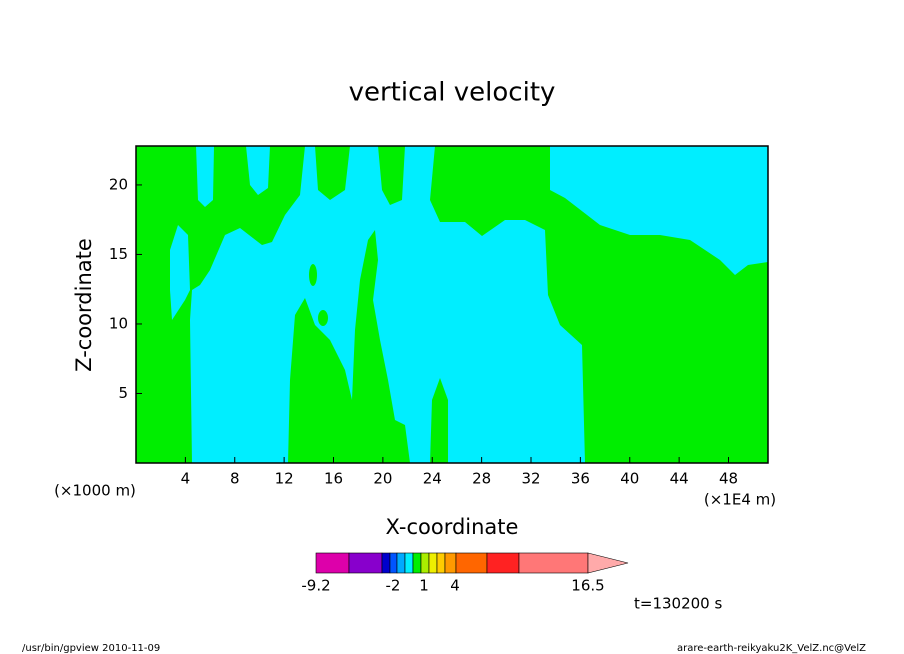 This screenshot has width=904, height=654. I want to click on colorbar-arrow, so click(608, 563).